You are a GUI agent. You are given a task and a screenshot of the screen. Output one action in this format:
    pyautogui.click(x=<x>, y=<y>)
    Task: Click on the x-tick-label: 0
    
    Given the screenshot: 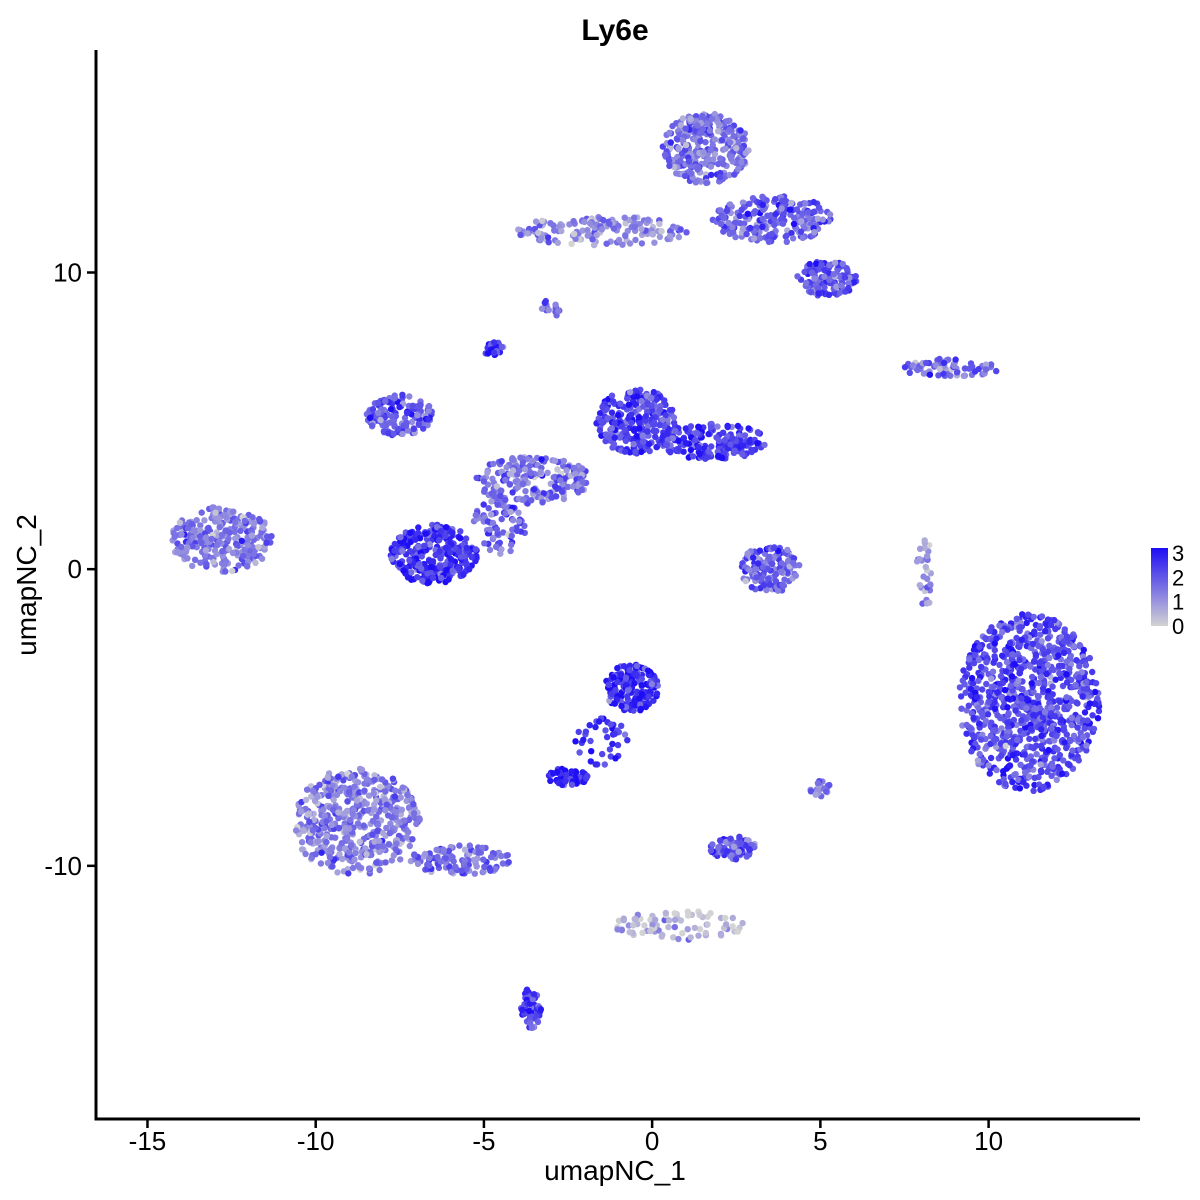 What is the action you would take?
    pyautogui.click(x=652, y=1141)
    